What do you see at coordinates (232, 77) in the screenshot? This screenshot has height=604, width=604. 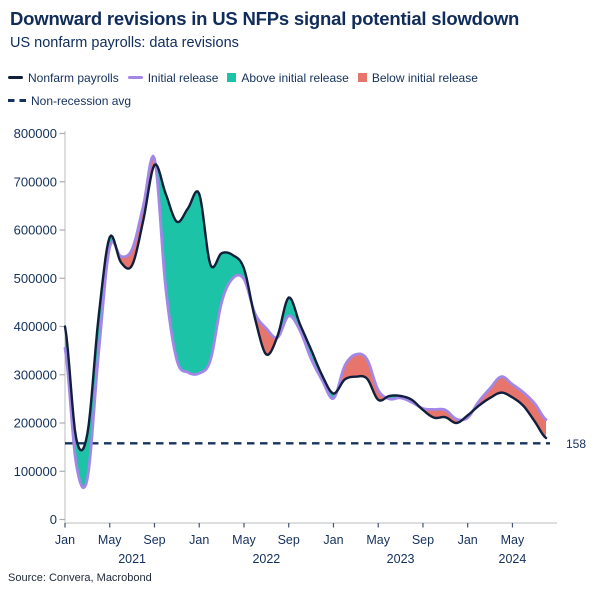 I see `above-initial-square-swatch` at bounding box center [232, 77].